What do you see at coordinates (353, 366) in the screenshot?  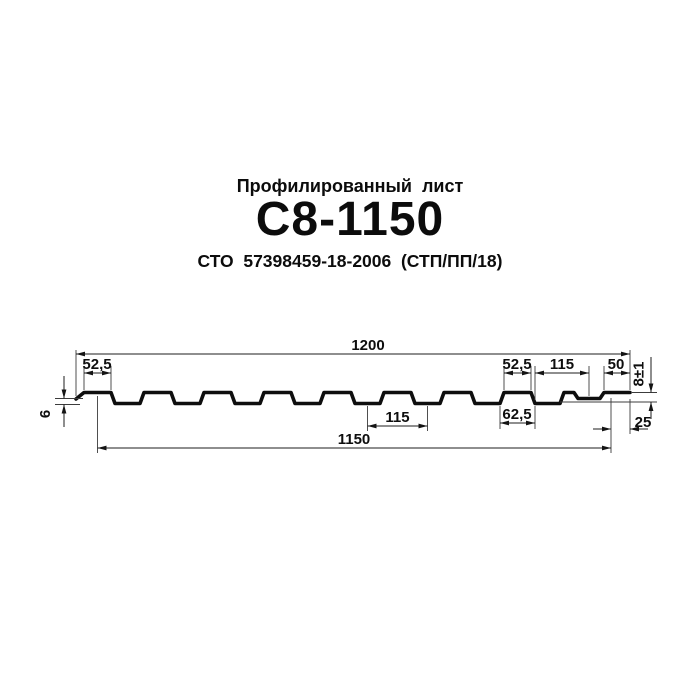 I see `dim-overall-width: 1200` at bounding box center [353, 366].